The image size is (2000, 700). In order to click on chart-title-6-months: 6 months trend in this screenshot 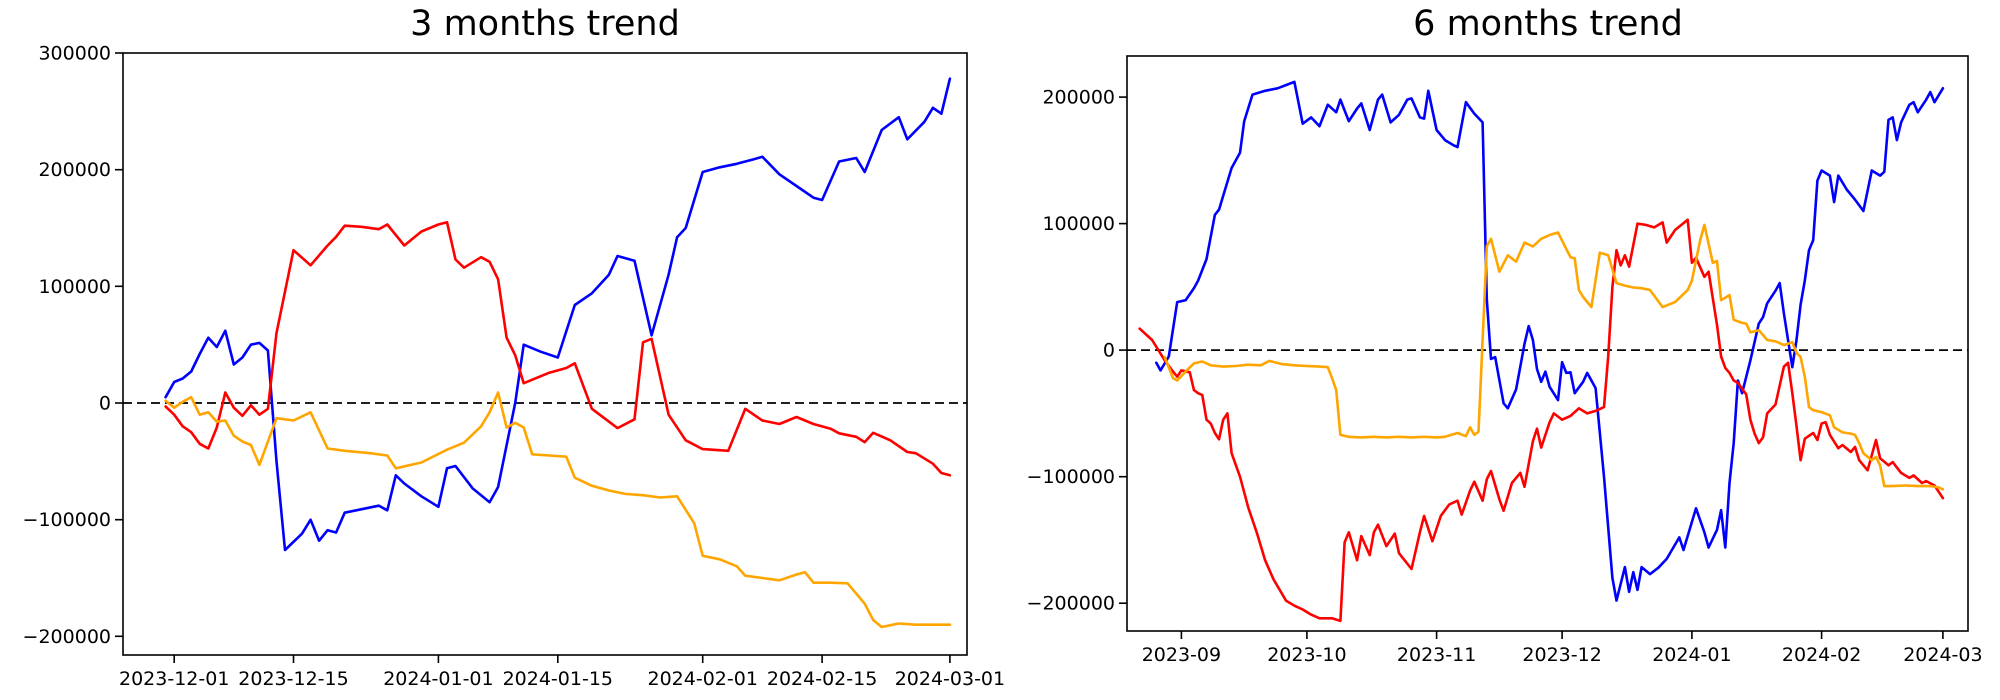, I will do `click(1548, 24)`.